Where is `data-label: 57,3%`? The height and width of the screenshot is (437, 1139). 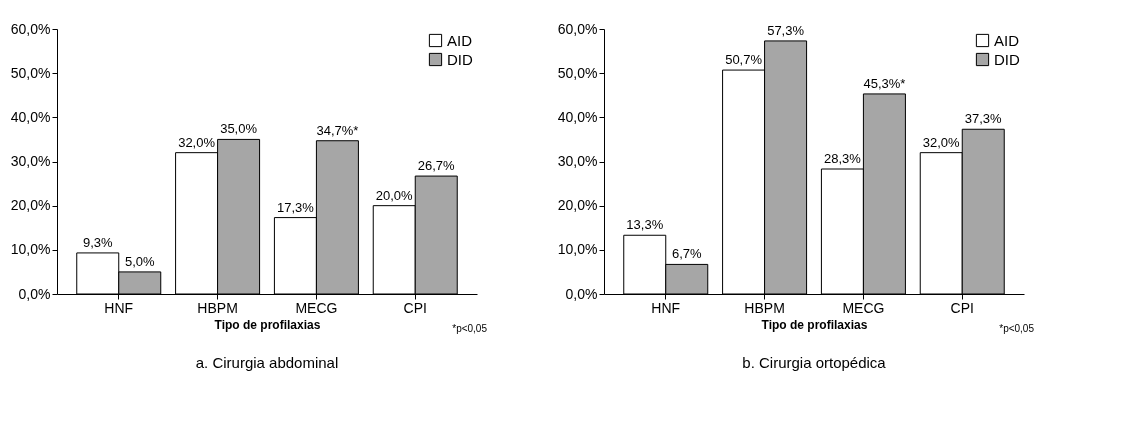
data-label: 57,3% is located at coordinates (786, 30).